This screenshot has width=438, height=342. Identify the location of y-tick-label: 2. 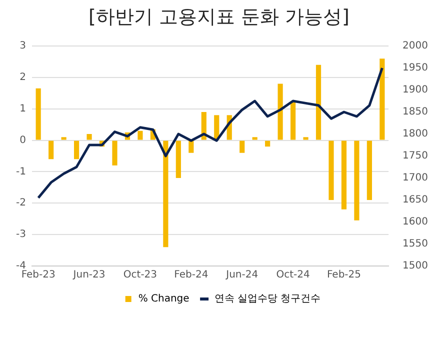
(23, 78).